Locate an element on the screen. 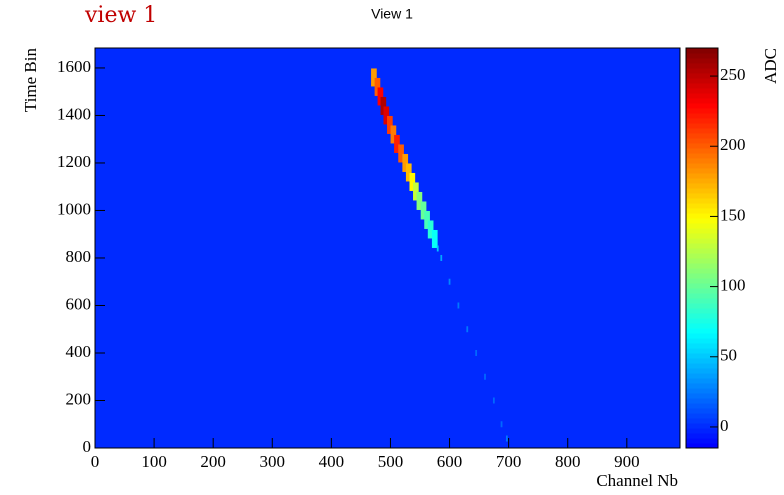 This screenshot has width=784, height=495. y-tick-label: 1600 is located at coordinates (74, 66).